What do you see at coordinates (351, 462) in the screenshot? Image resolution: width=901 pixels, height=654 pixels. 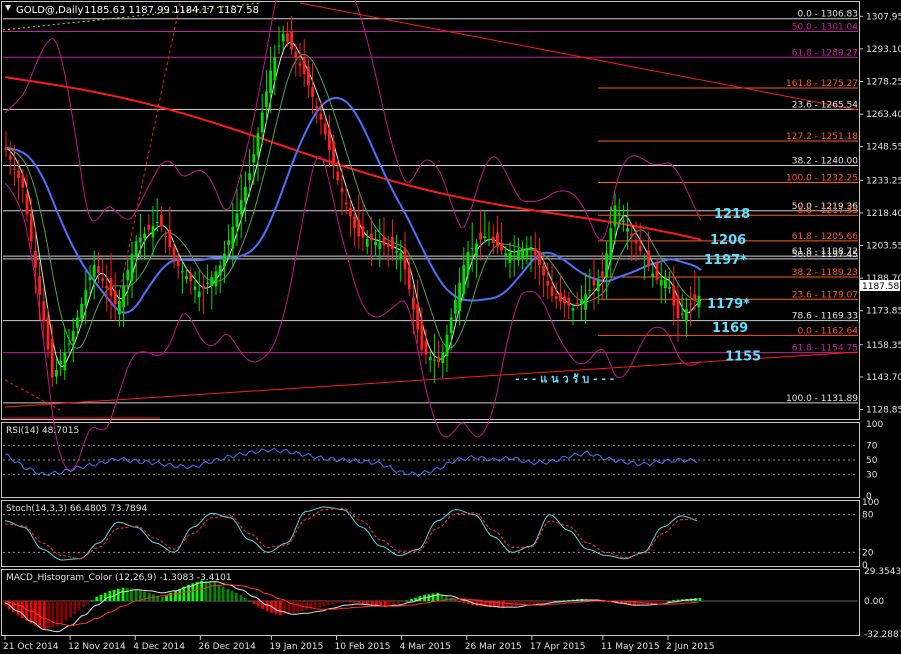 I see `rsi-line` at bounding box center [351, 462].